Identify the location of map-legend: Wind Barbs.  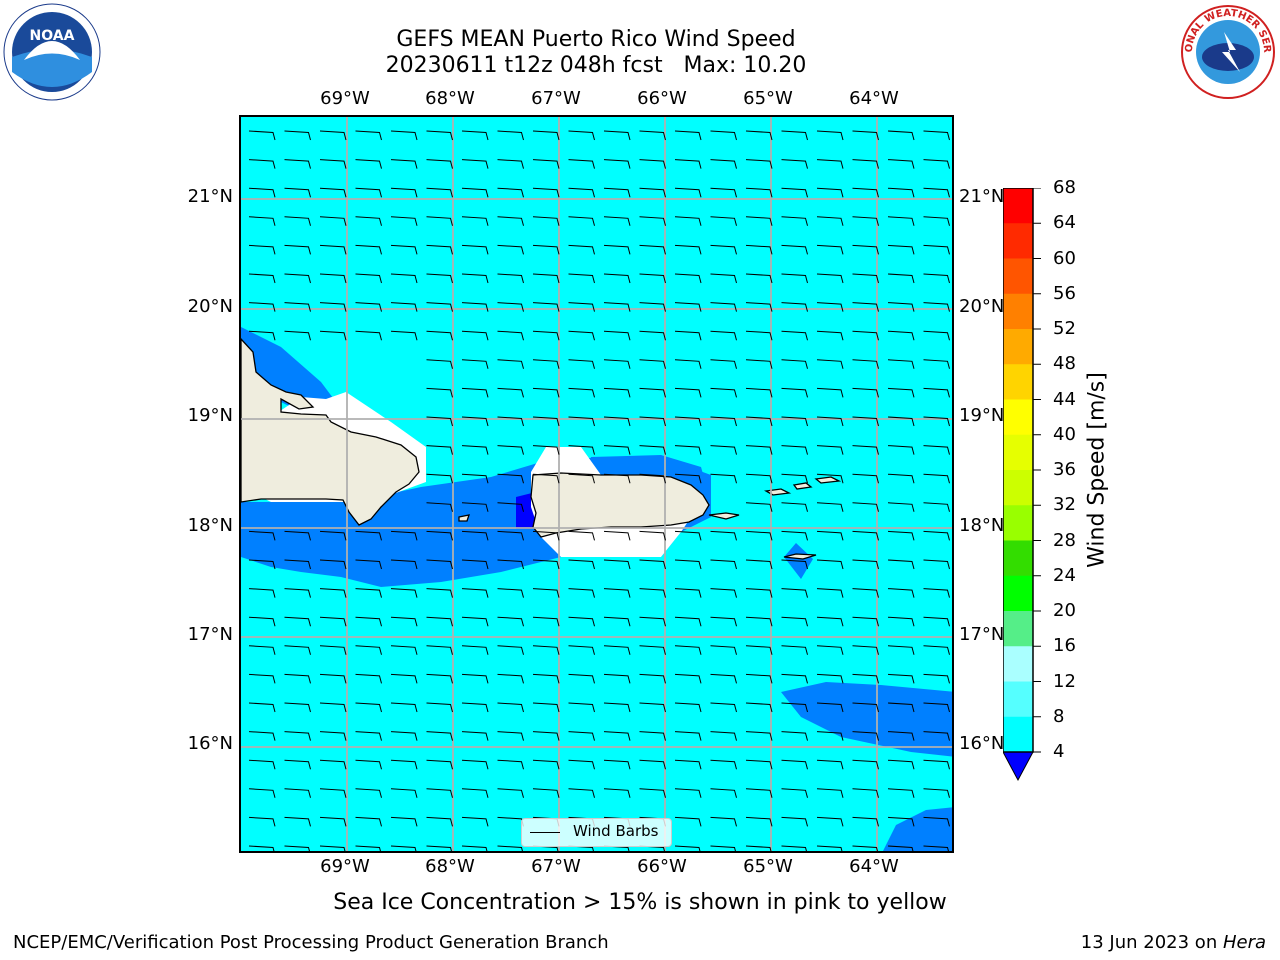
(596, 832).